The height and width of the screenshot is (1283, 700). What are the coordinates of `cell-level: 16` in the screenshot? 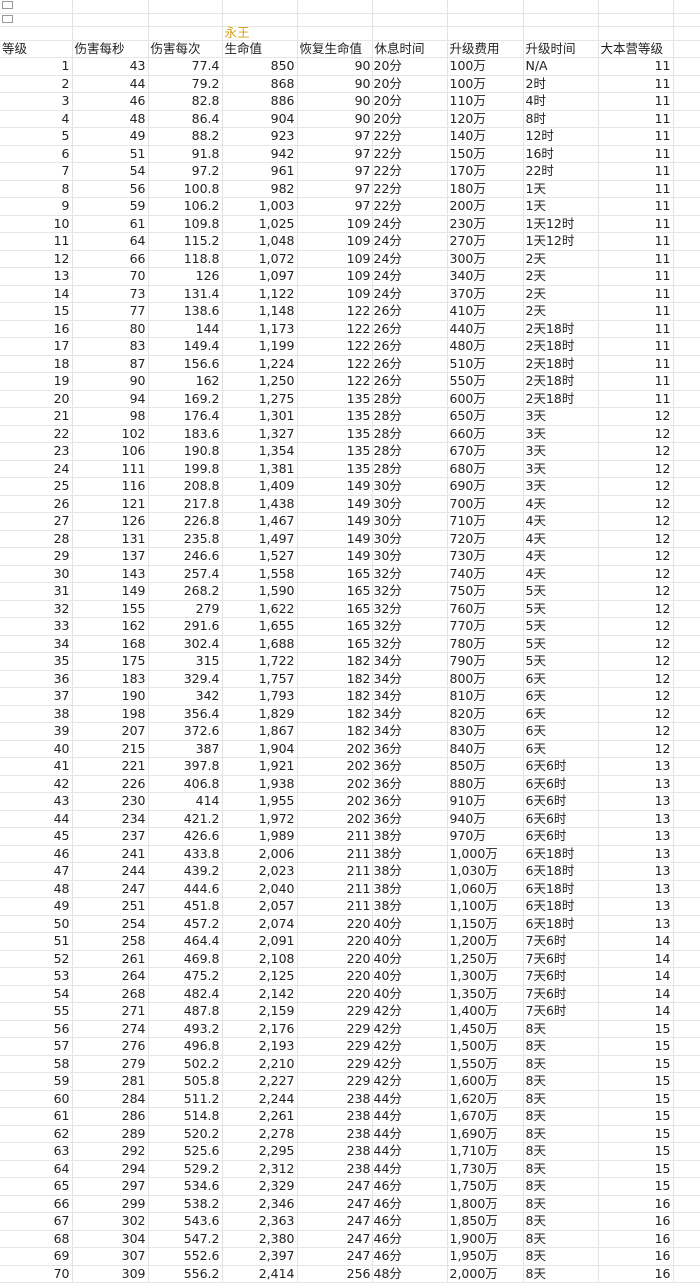 It's located at (36, 329).